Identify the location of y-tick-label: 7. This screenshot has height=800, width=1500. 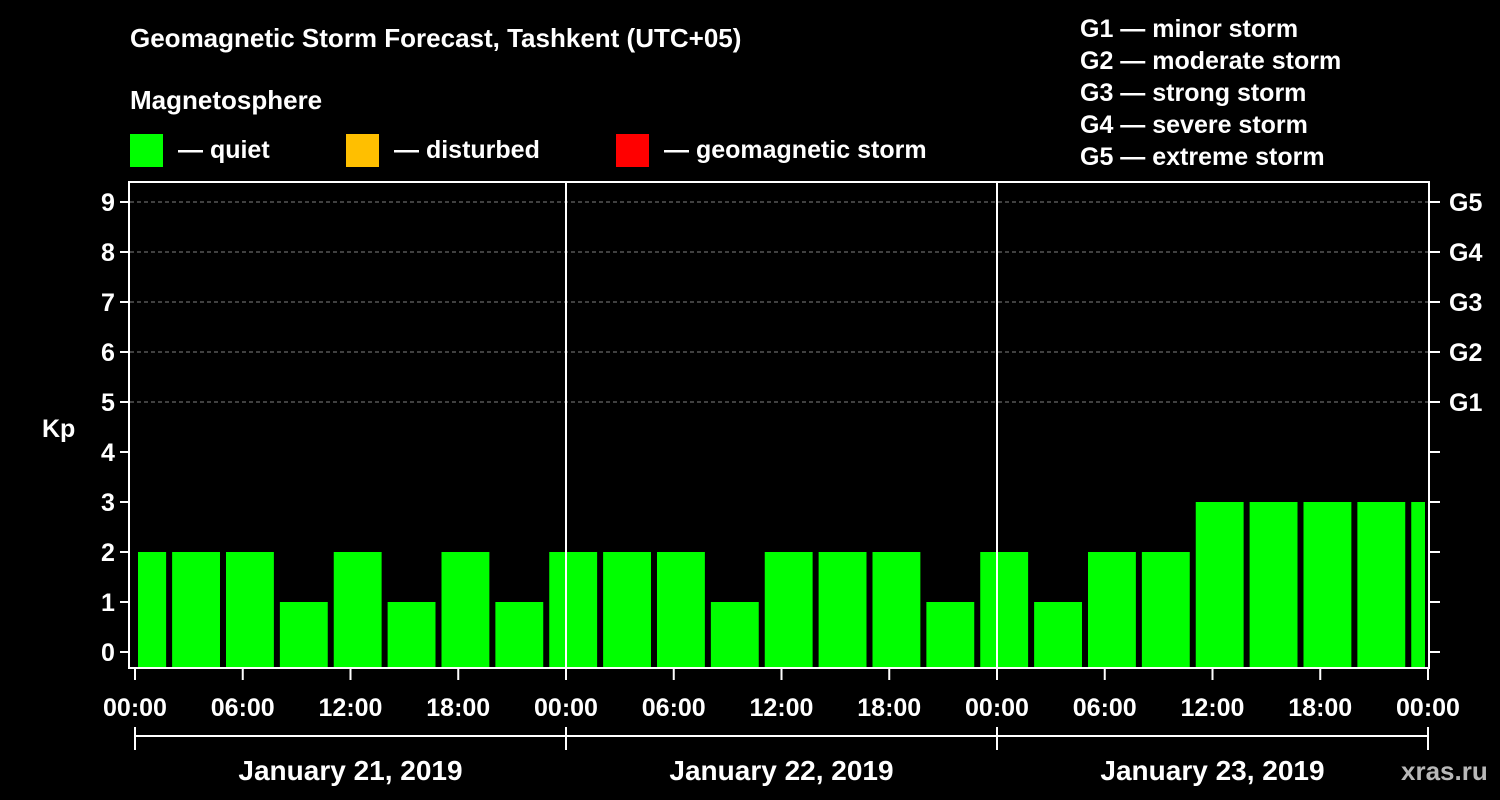
(108, 303).